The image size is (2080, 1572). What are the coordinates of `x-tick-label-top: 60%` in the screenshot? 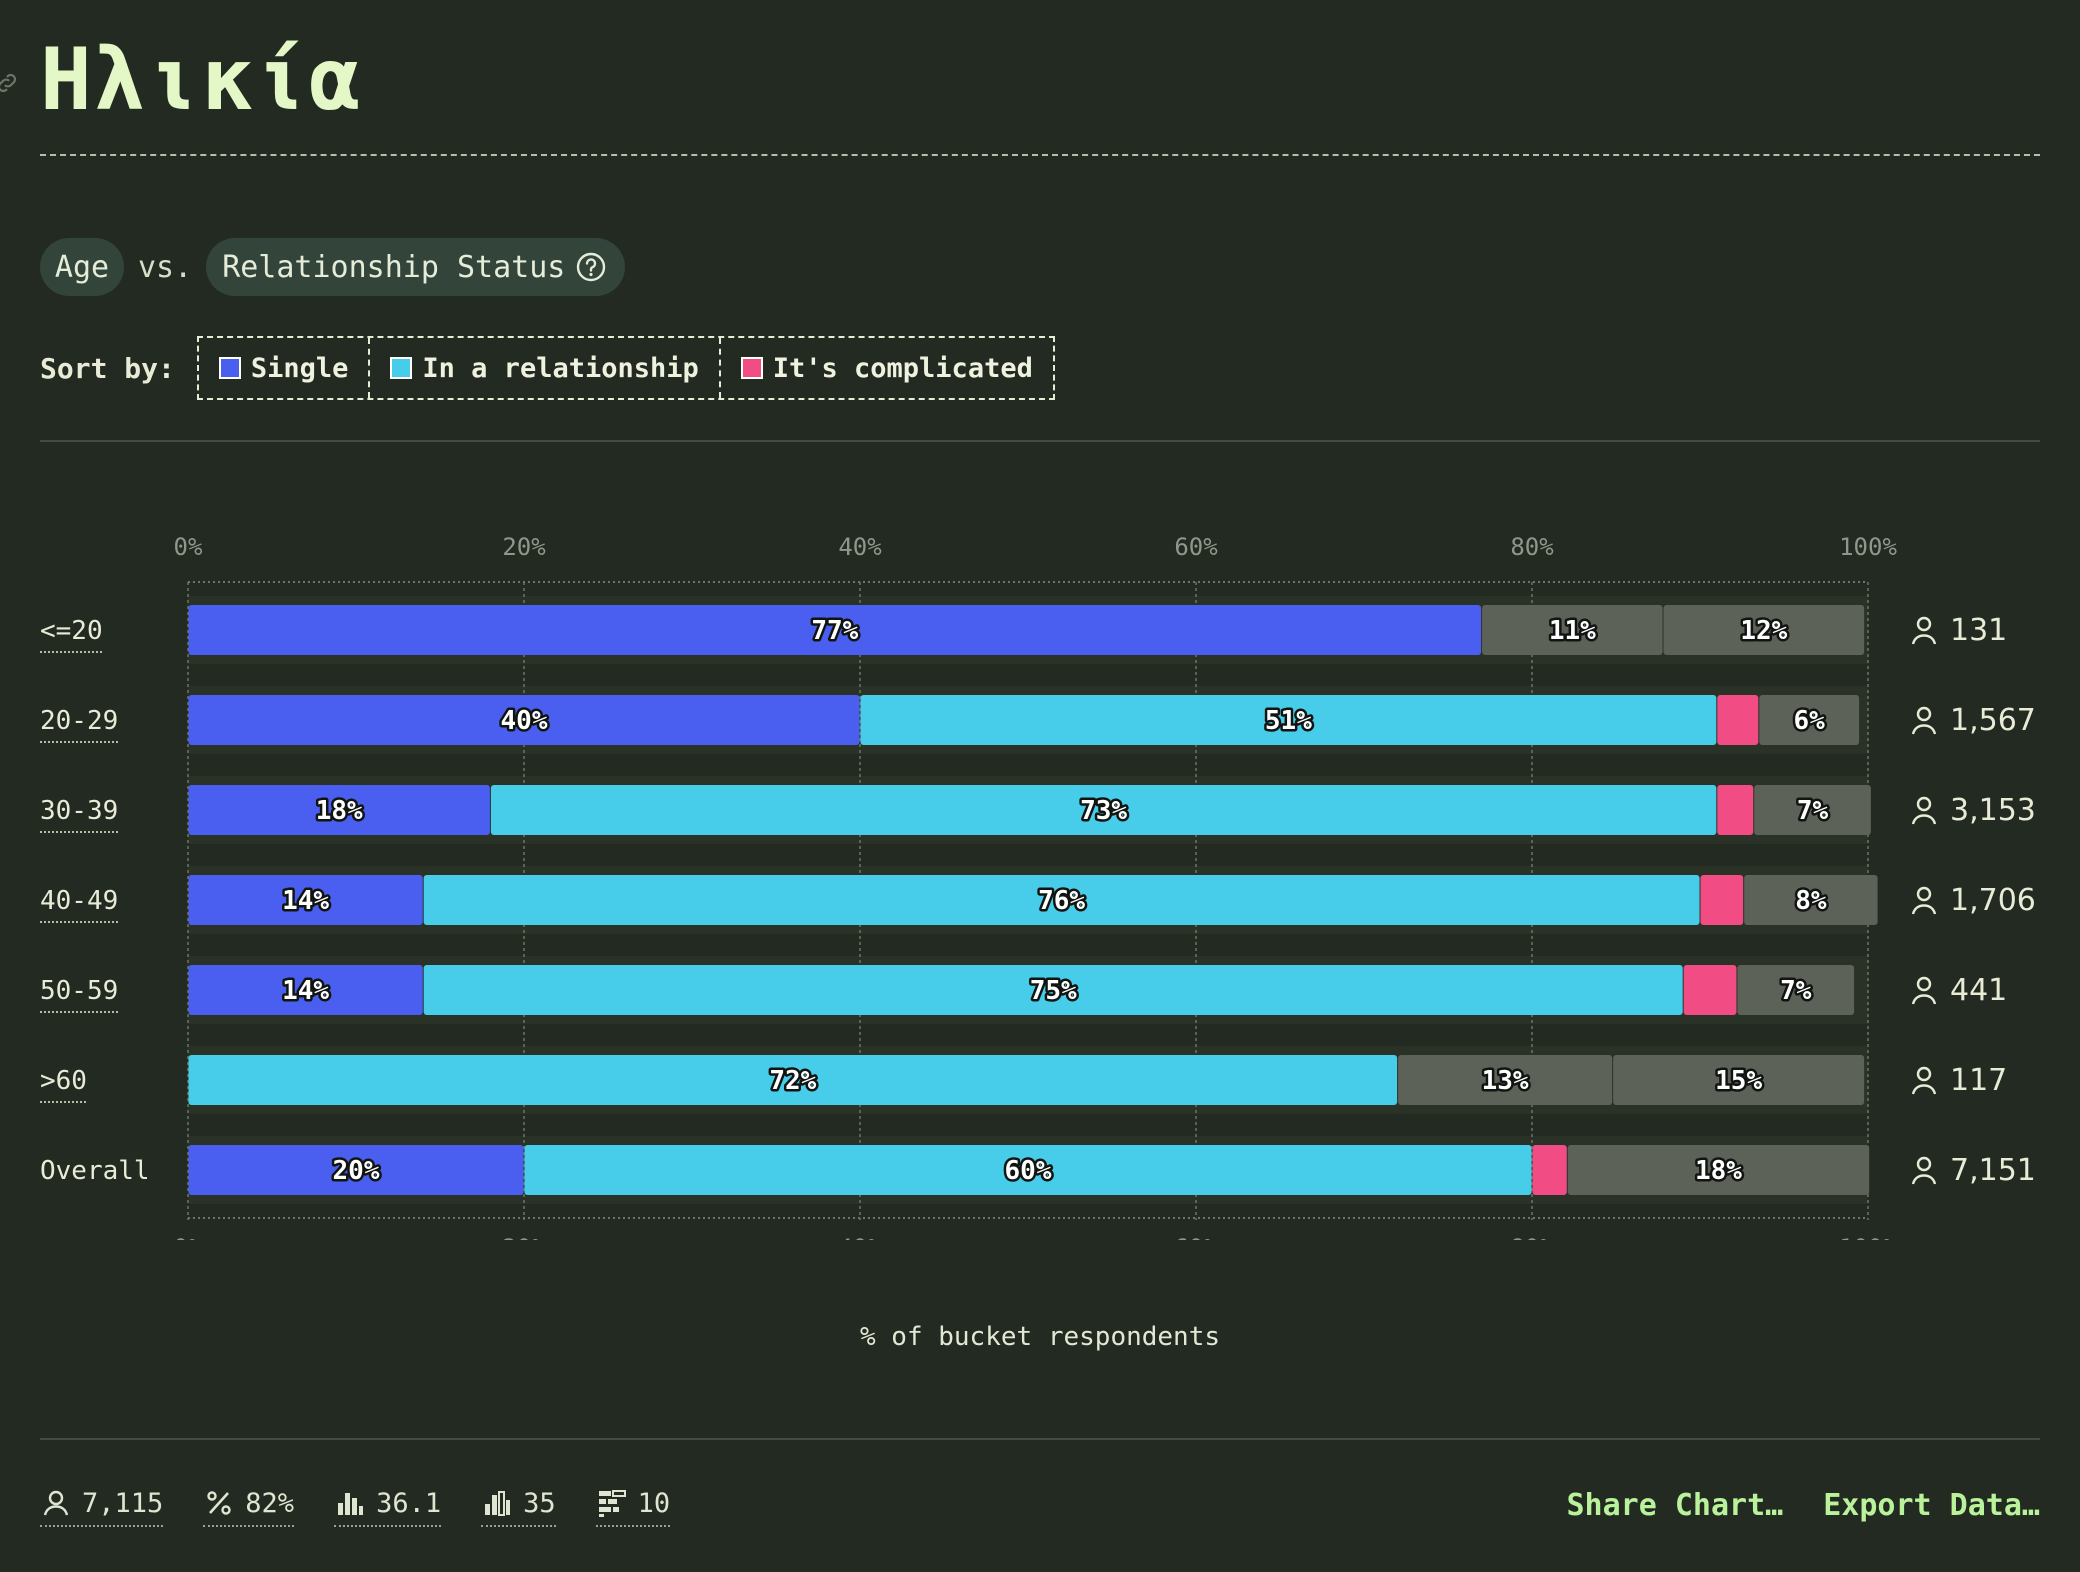 It's located at (1196, 547).